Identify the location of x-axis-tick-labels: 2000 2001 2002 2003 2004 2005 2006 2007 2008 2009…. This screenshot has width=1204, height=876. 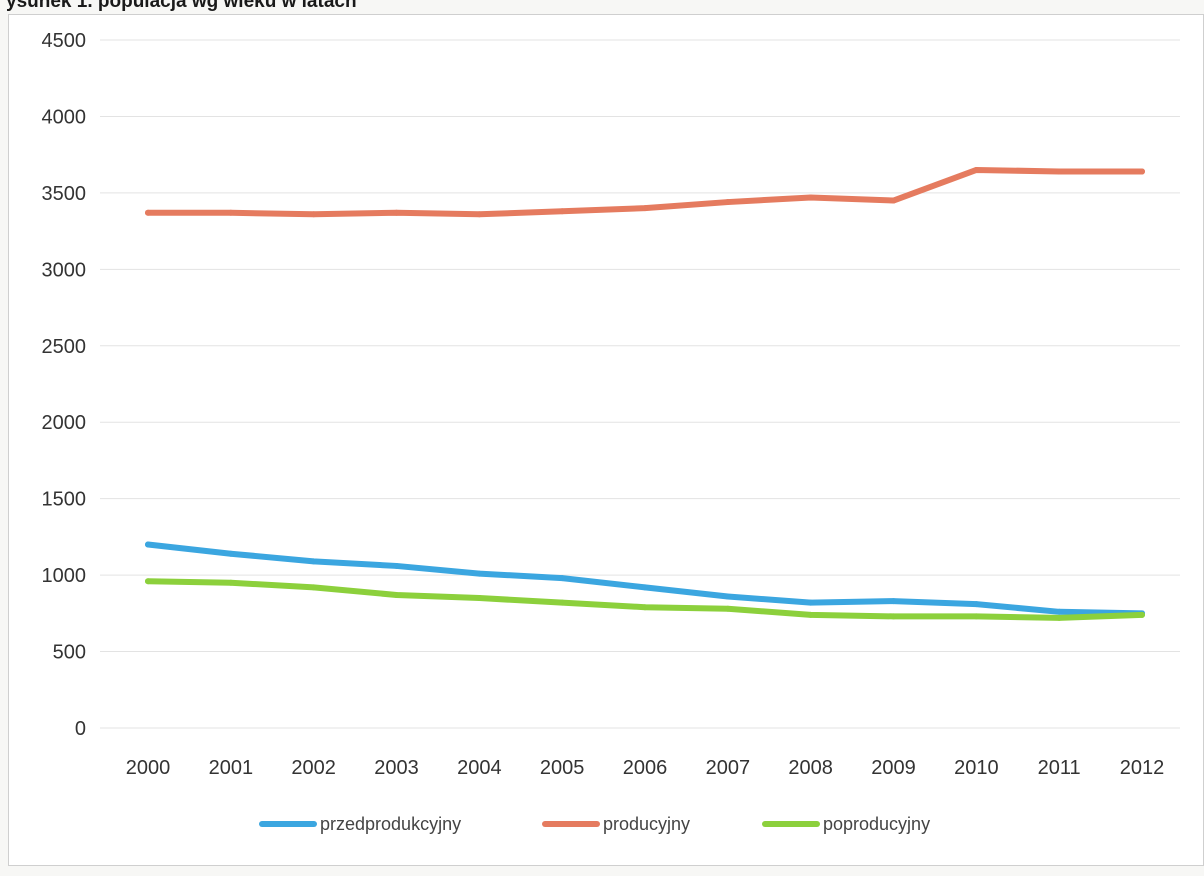
(645, 768).